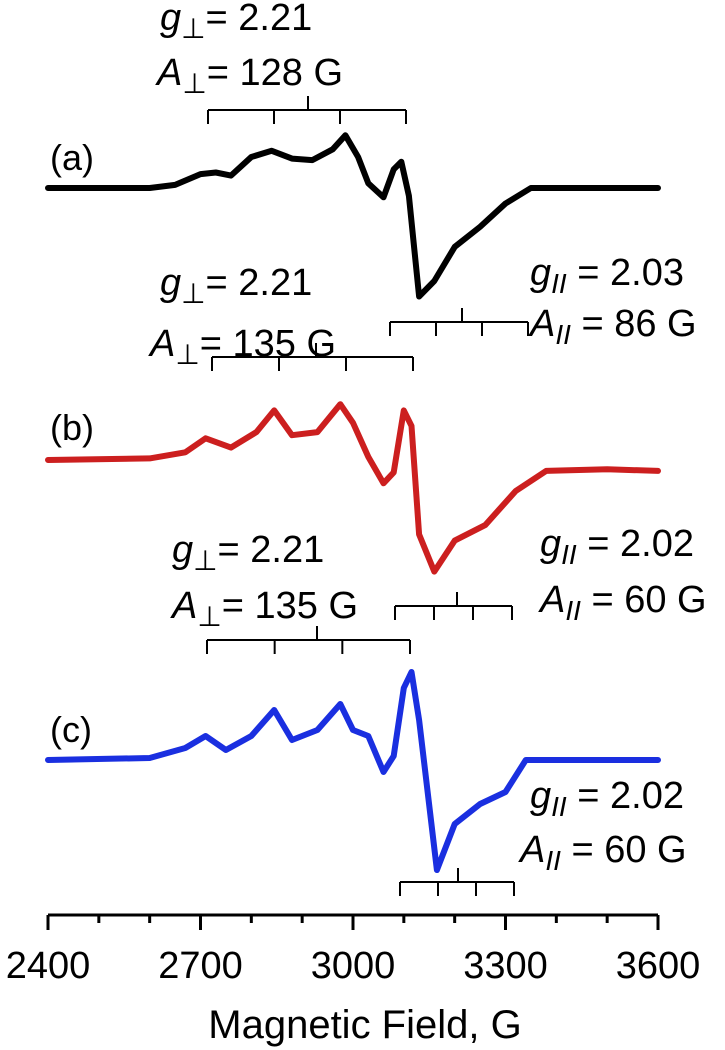 Image resolution: width=725 pixels, height=1050 pixels. I want to click on panel-label-2: (b), so click(72, 427).